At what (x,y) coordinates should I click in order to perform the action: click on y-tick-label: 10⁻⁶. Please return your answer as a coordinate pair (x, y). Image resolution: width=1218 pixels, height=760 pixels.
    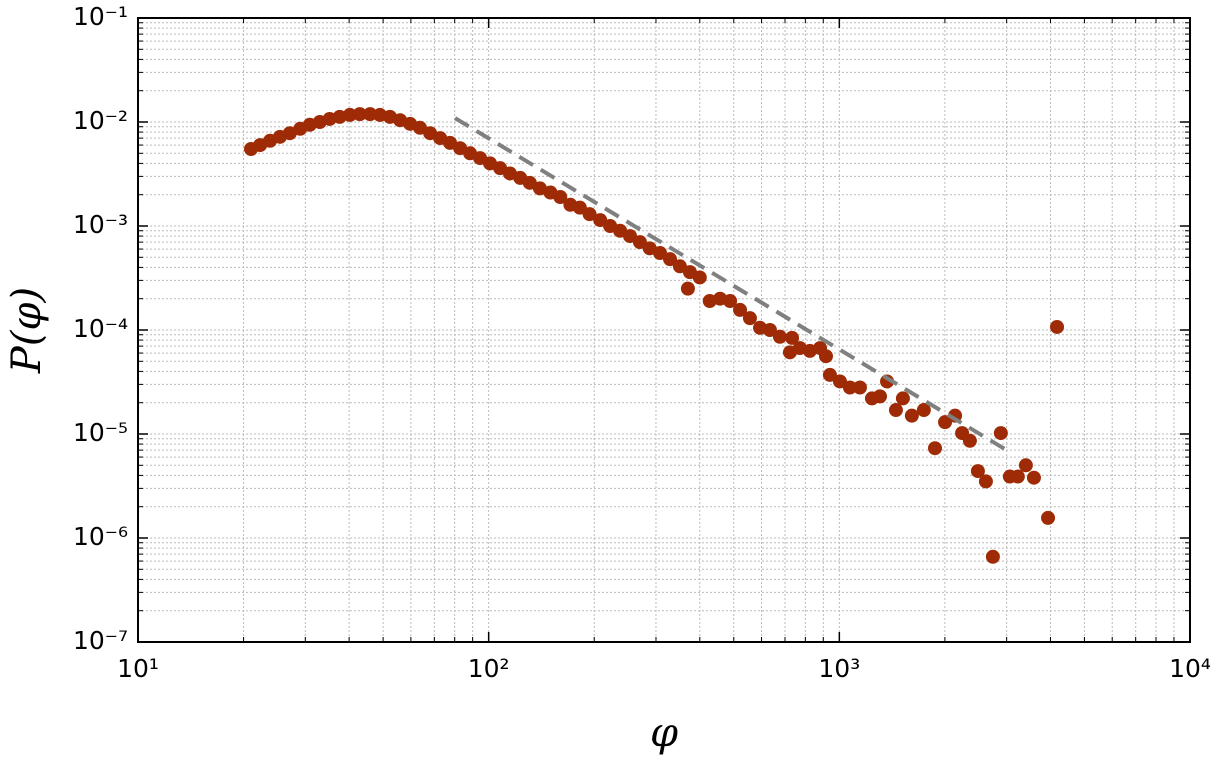
    Looking at the image, I should click on (100, 536).